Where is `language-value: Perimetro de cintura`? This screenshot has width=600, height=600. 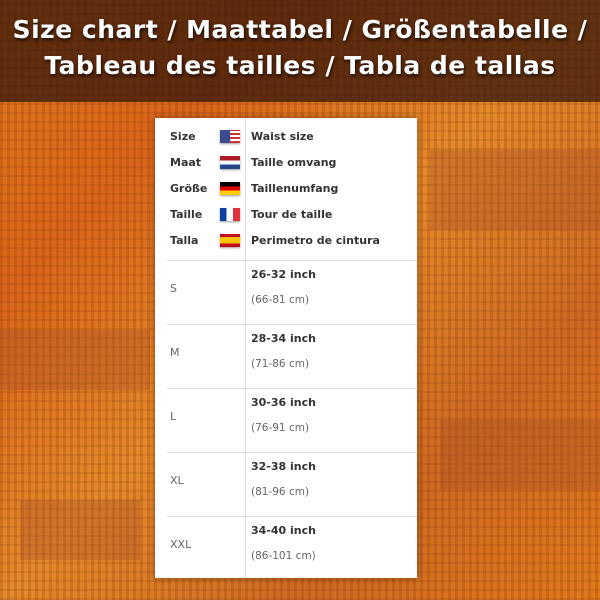
language-value: Perimetro de cintura is located at coordinates (315, 240).